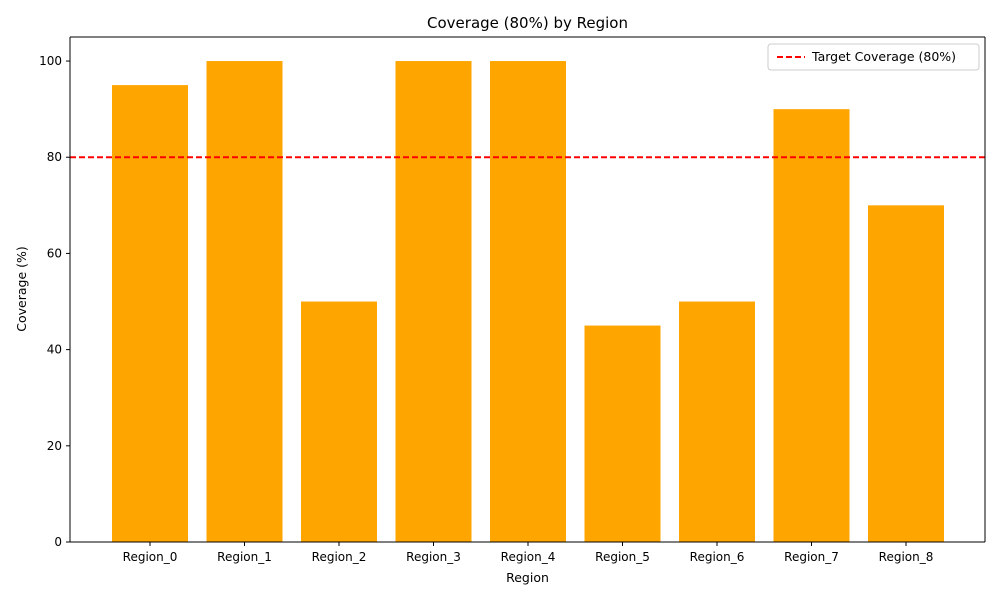 This screenshot has height=600, width=1000. Describe the element at coordinates (433, 557) in the screenshot. I see `x-tick-label: Region_3` at that location.